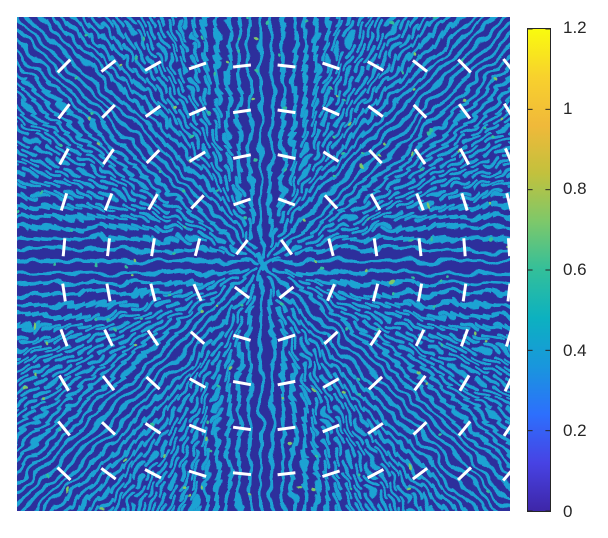  What do you see at coordinates (575, 269) in the screenshot?
I see `colorbar-tick-label: 0.6` at bounding box center [575, 269].